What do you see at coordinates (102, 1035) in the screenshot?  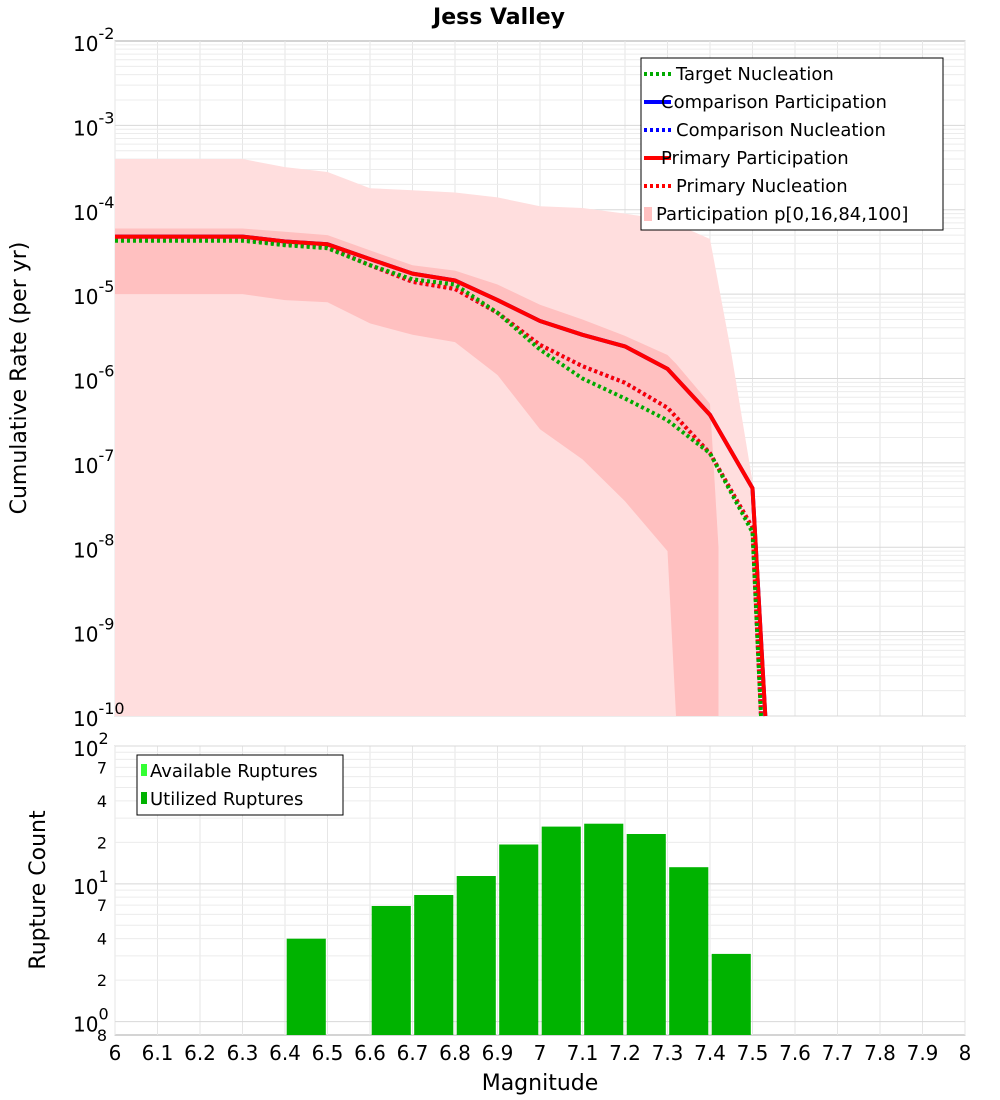 I see `y-minor-tick-label: 8` at bounding box center [102, 1035].